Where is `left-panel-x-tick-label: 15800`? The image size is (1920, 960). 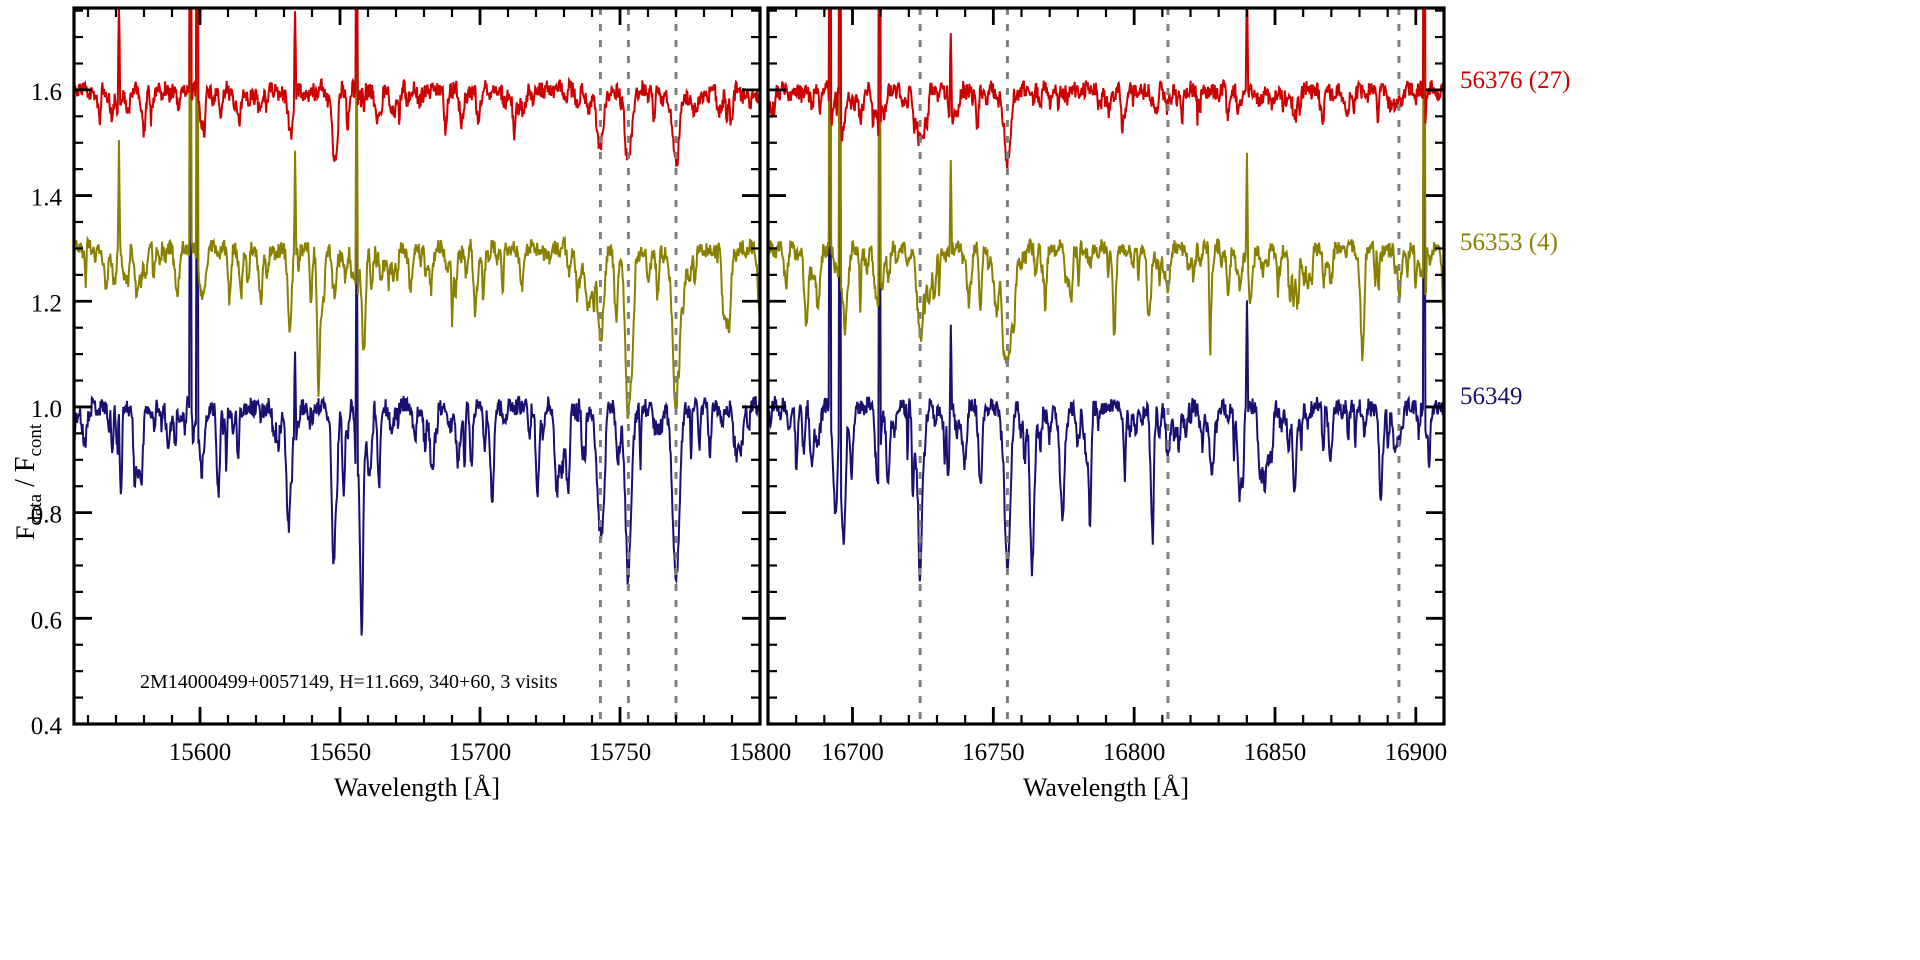
left-panel-x-tick-label: 15800 is located at coordinates (760, 752).